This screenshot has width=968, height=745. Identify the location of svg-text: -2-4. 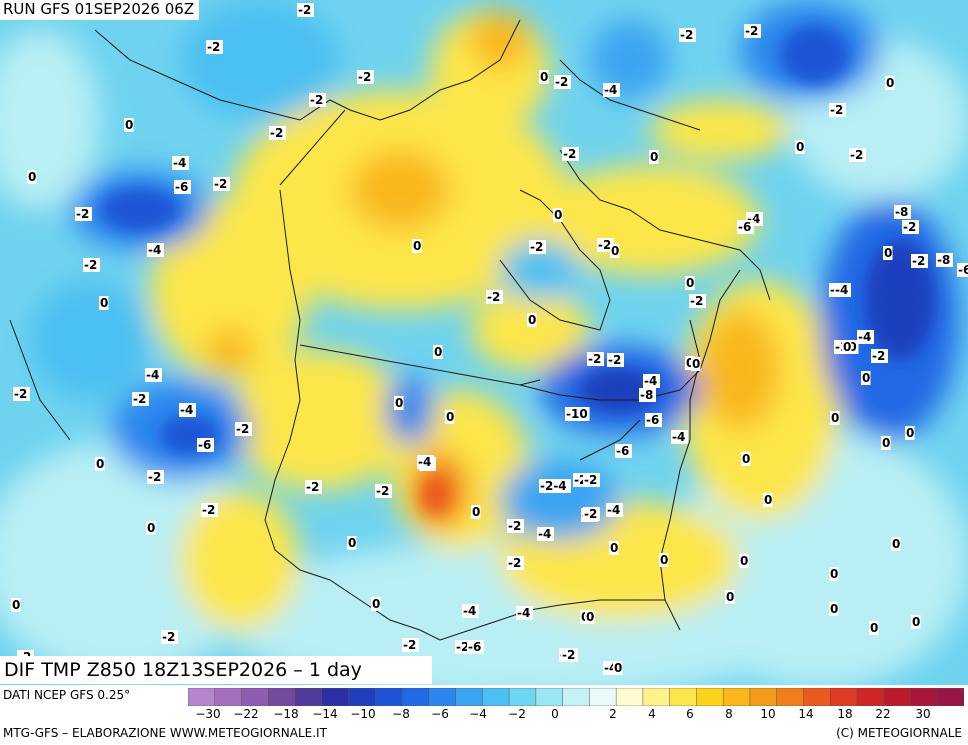
(553, 486).